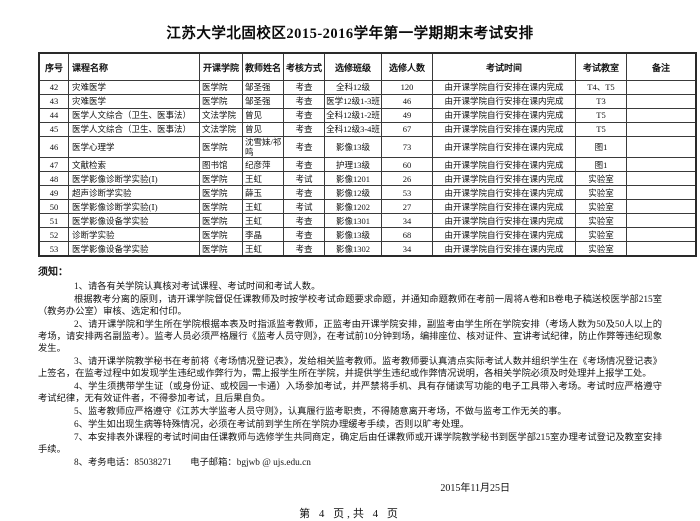 This screenshot has height=521, width=700. Describe the element at coordinates (367, 66) in the screenshot. I see `header-row: 序号 课程名称 开课学院 教师姓名 考核方式 选修班级 选修人数 考试时间 考试教室 备注` at that location.